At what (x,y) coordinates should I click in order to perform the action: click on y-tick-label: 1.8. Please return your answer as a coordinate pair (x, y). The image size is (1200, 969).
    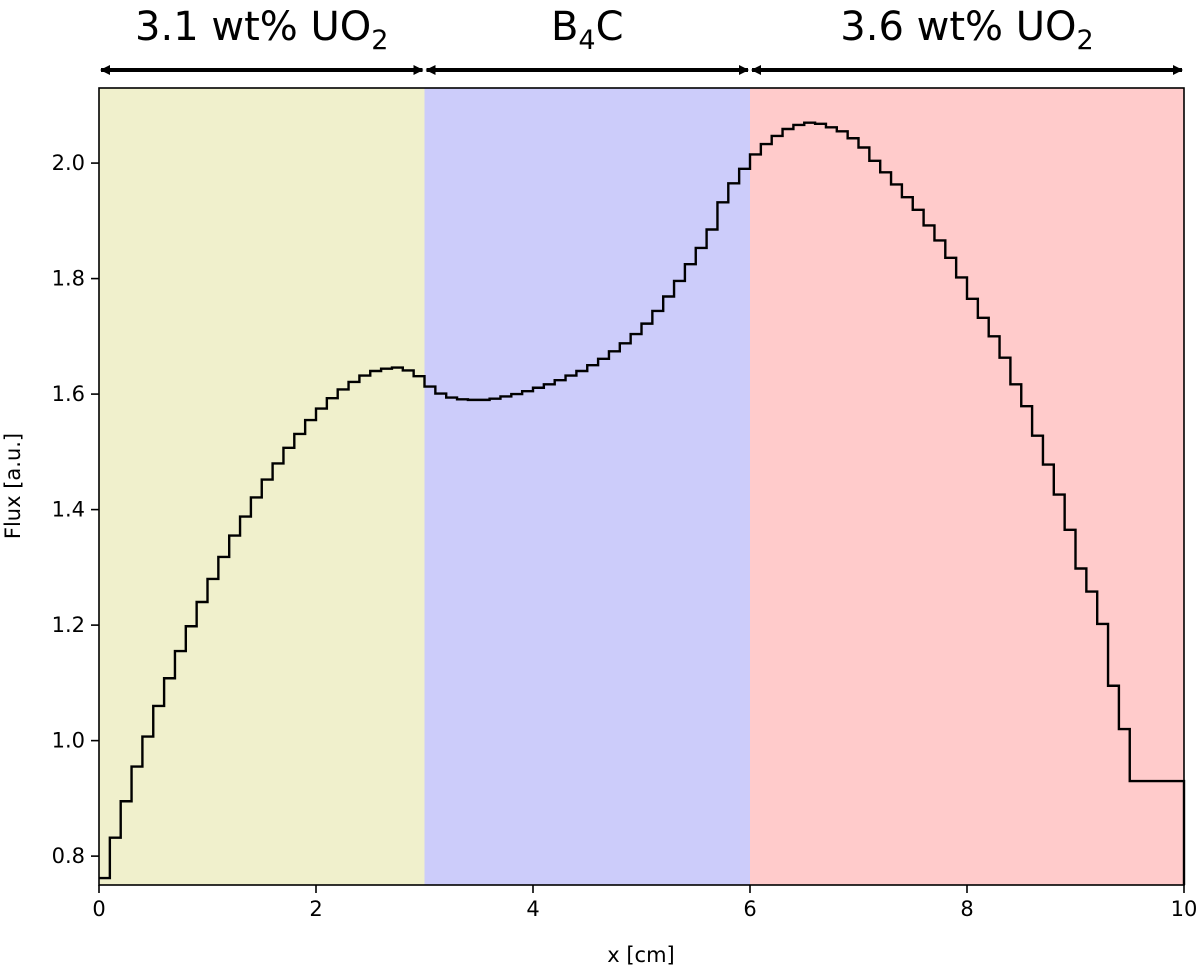
    Looking at the image, I should click on (68, 279).